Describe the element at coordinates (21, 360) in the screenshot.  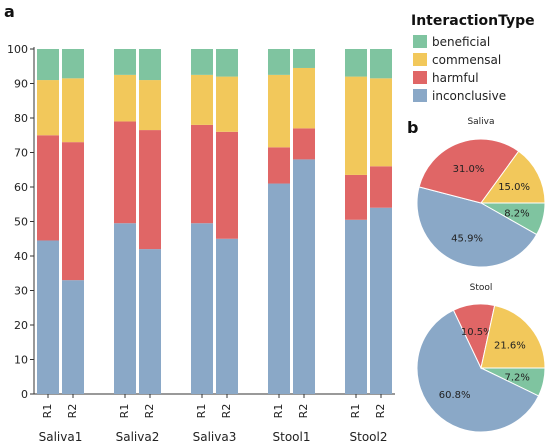
I see `y-tick-label: 10` at that location.